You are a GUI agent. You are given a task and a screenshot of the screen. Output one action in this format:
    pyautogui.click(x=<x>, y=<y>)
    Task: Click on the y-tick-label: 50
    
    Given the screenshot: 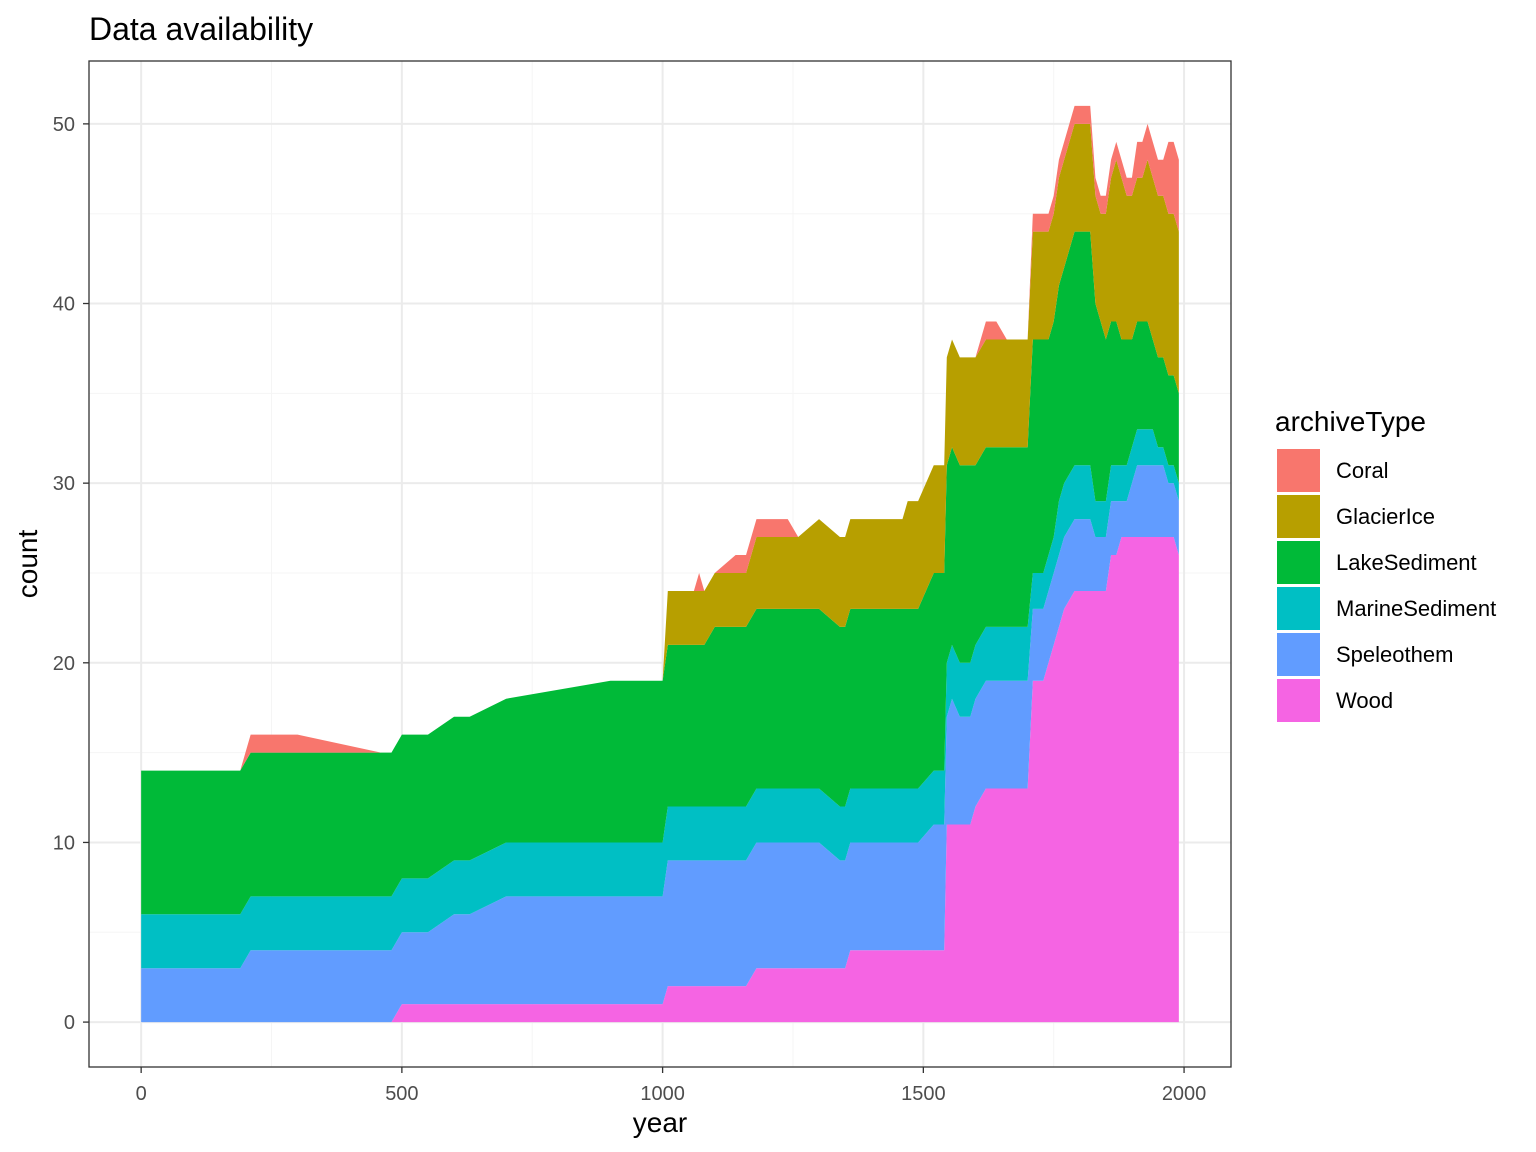 What is the action you would take?
    pyautogui.click(x=64, y=125)
    